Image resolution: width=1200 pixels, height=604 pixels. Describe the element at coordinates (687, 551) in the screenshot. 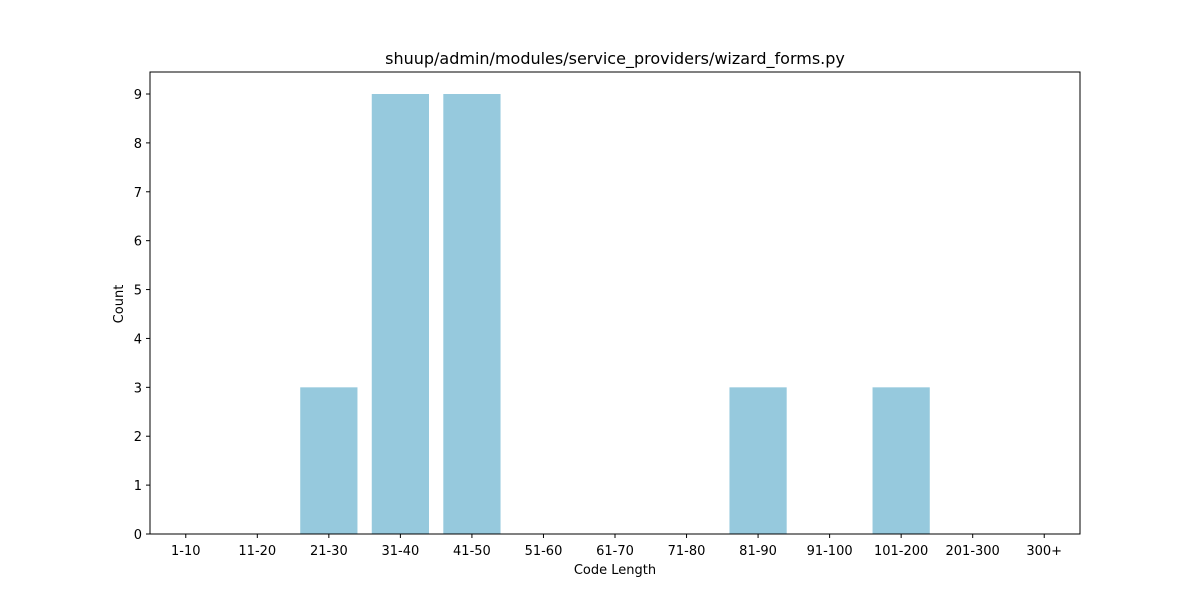

I see `x-tick-label: 71-80` at that location.